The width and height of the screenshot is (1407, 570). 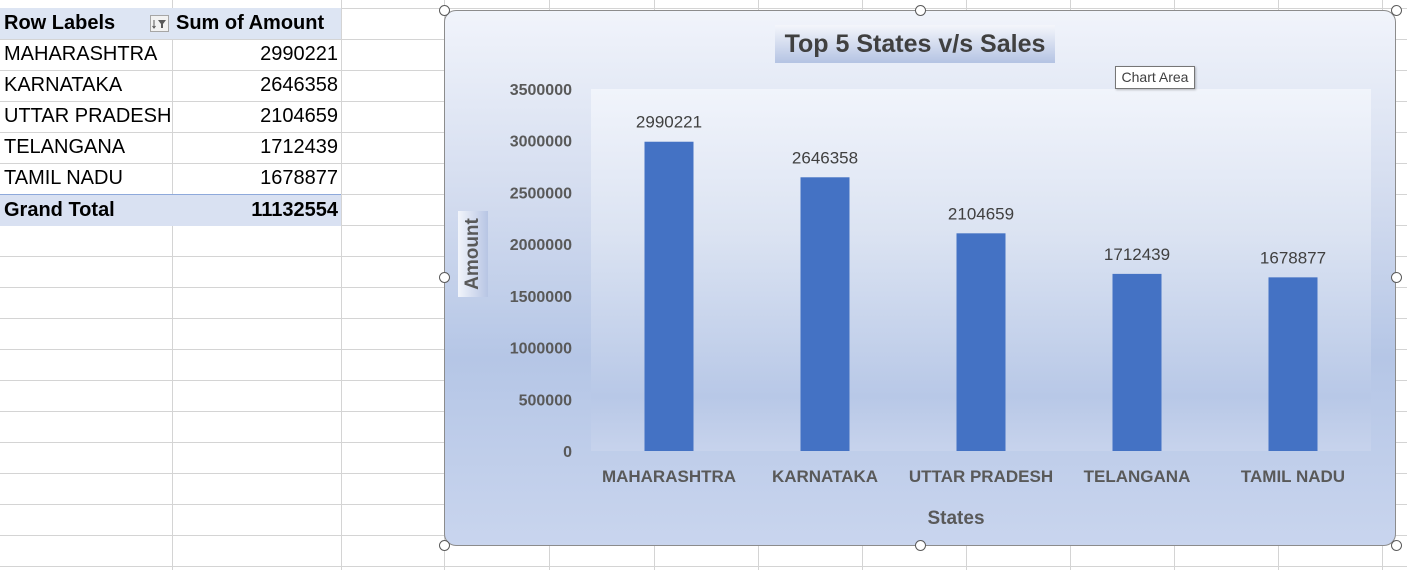 I want to click on grand-total-value: 11132554, so click(x=294, y=210).